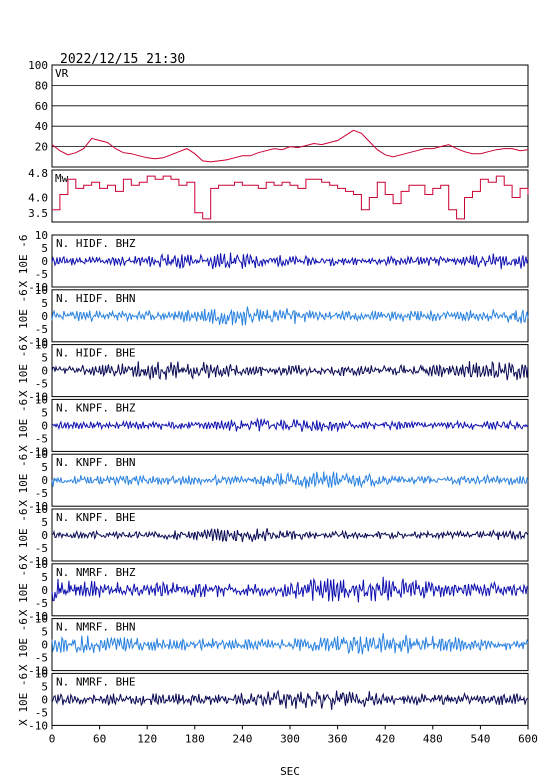 The image size is (554, 781). I want to click on mw-tick-label: 4.0, so click(38, 198).